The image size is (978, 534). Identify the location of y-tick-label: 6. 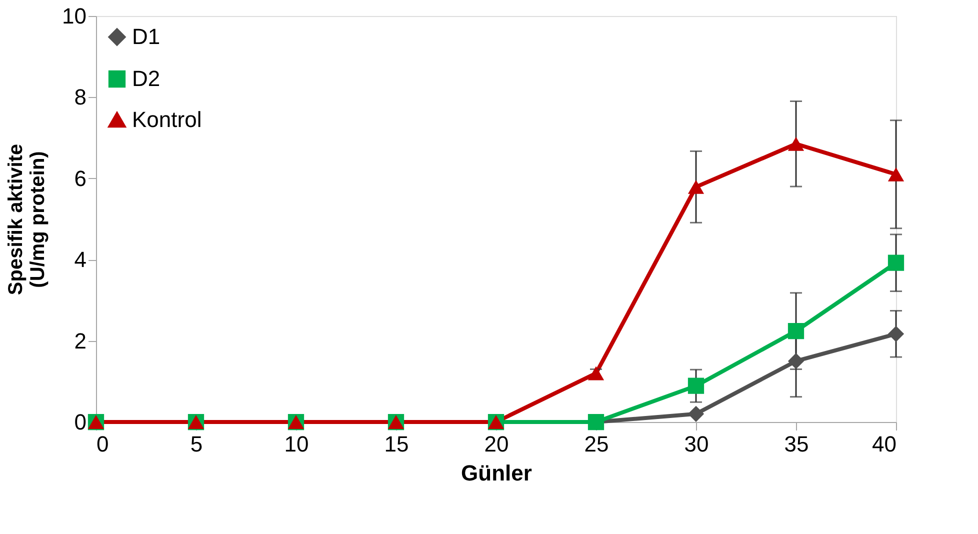
(80, 178).